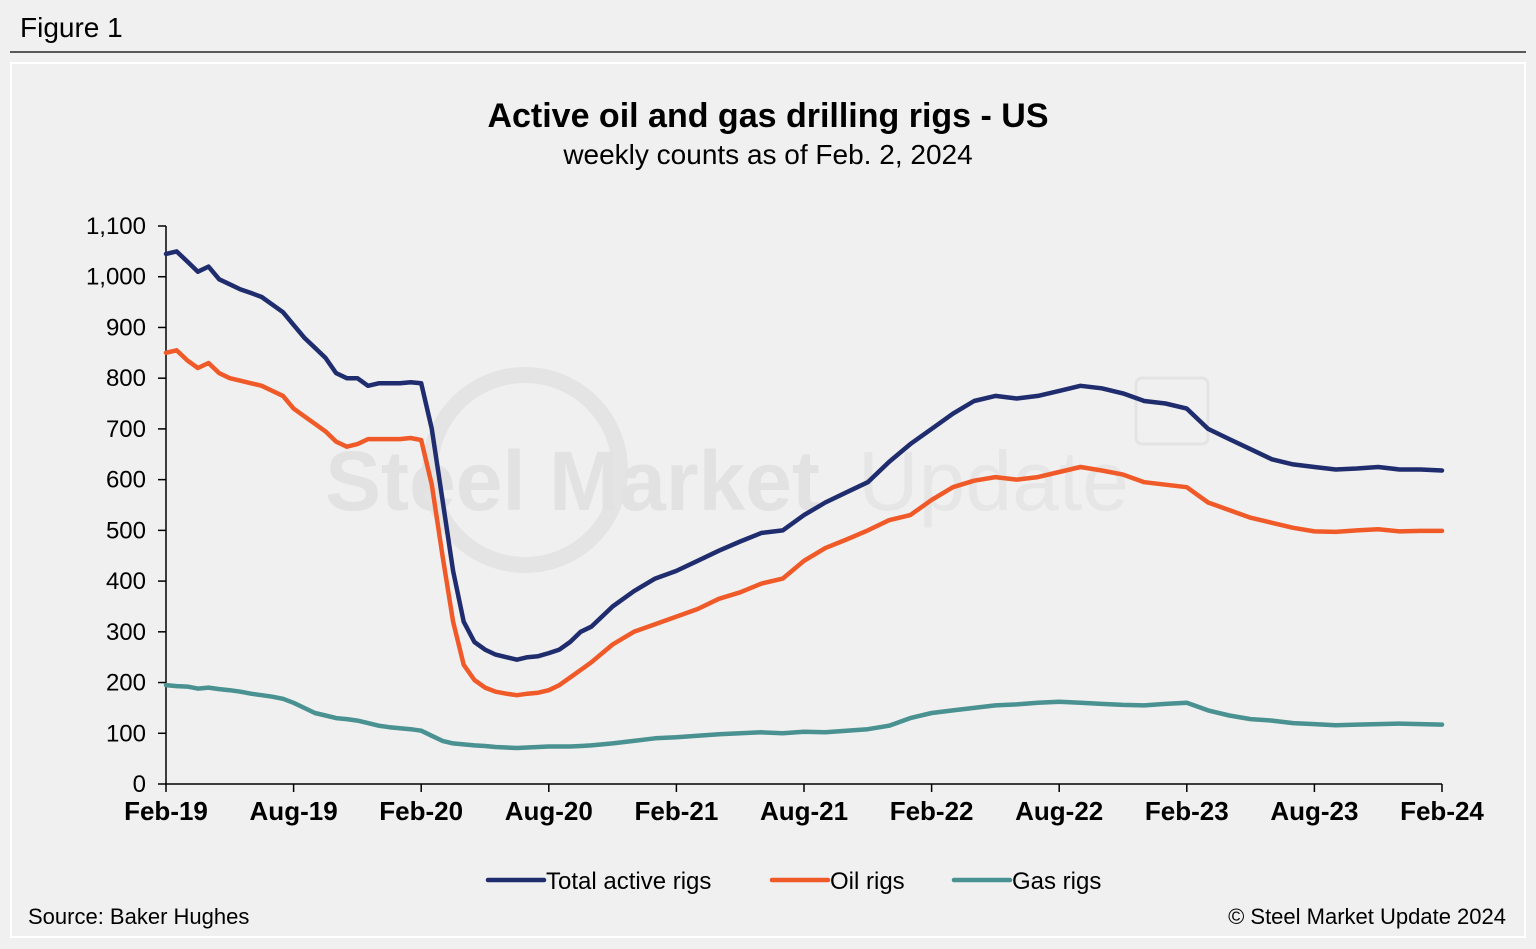 The width and height of the screenshot is (1536, 949). What do you see at coordinates (126, 429) in the screenshot?
I see `y-tick-label: 700` at bounding box center [126, 429].